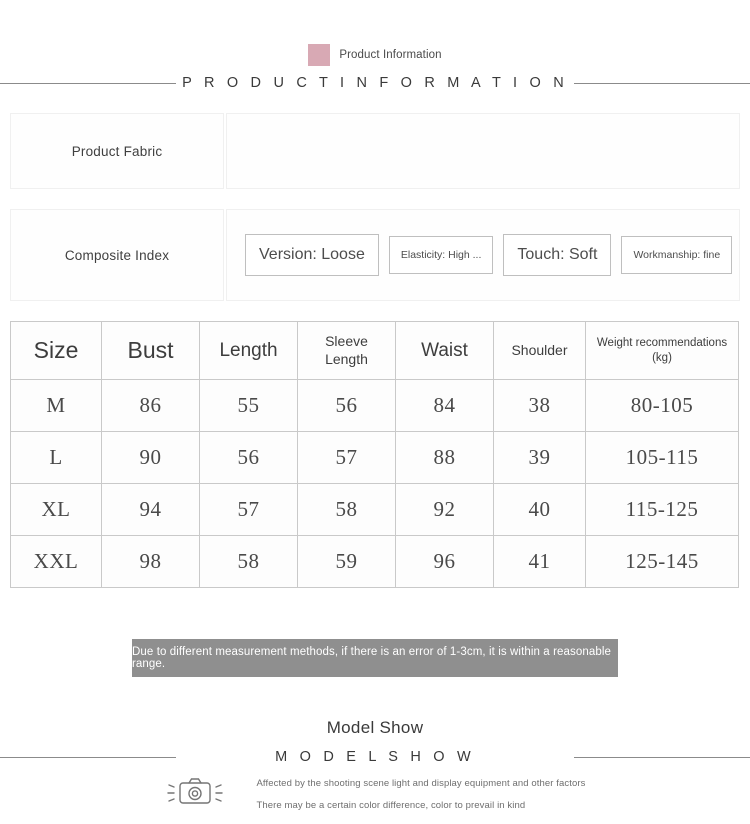  I want to click on cell-sleeve: 56, so click(346, 405).